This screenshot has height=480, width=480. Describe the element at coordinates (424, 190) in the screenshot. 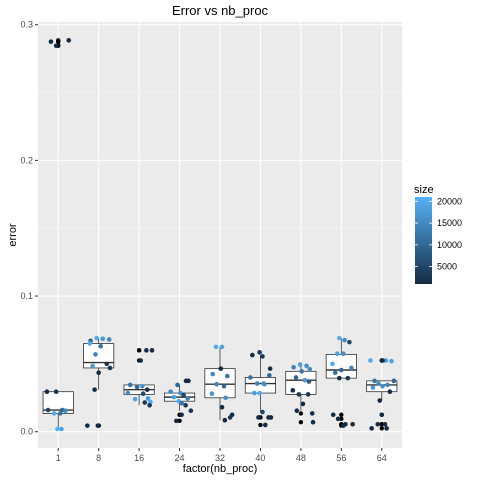

I see `legend-title: size` at that location.